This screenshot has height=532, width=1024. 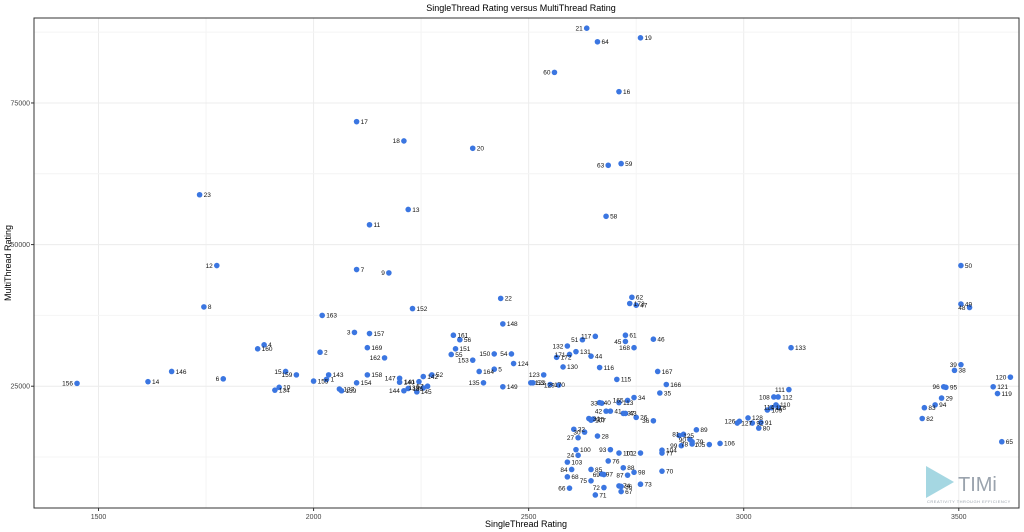 I want to click on point-label-83: 83, so click(x=932, y=408).